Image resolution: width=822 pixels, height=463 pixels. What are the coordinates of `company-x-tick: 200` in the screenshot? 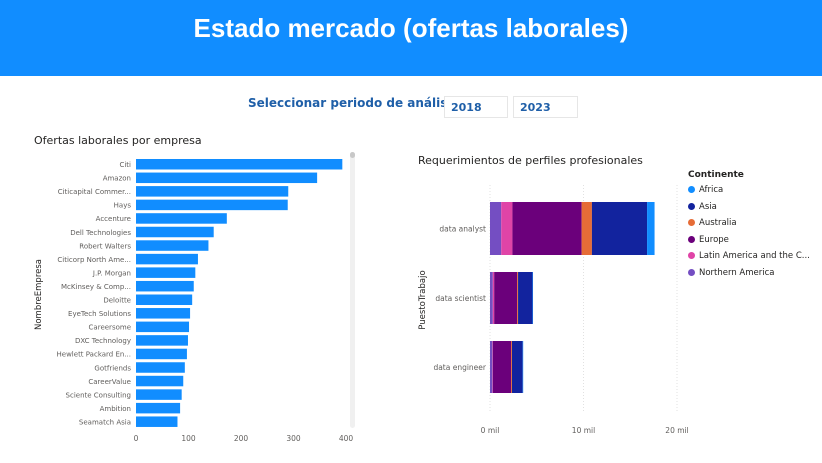 It's located at (241, 438).